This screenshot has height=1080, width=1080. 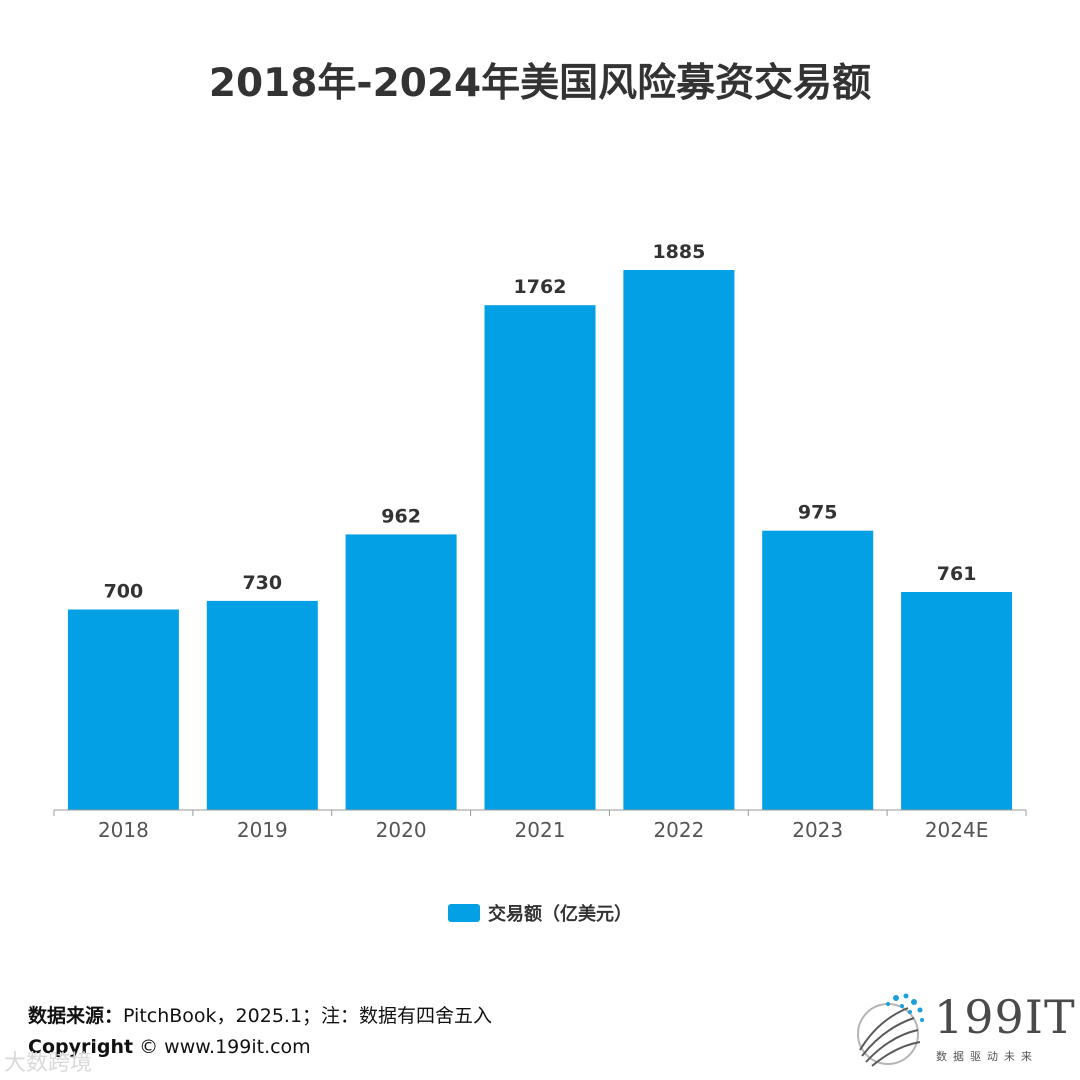 I want to click on legend-swatch, so click(x=464, y=913).